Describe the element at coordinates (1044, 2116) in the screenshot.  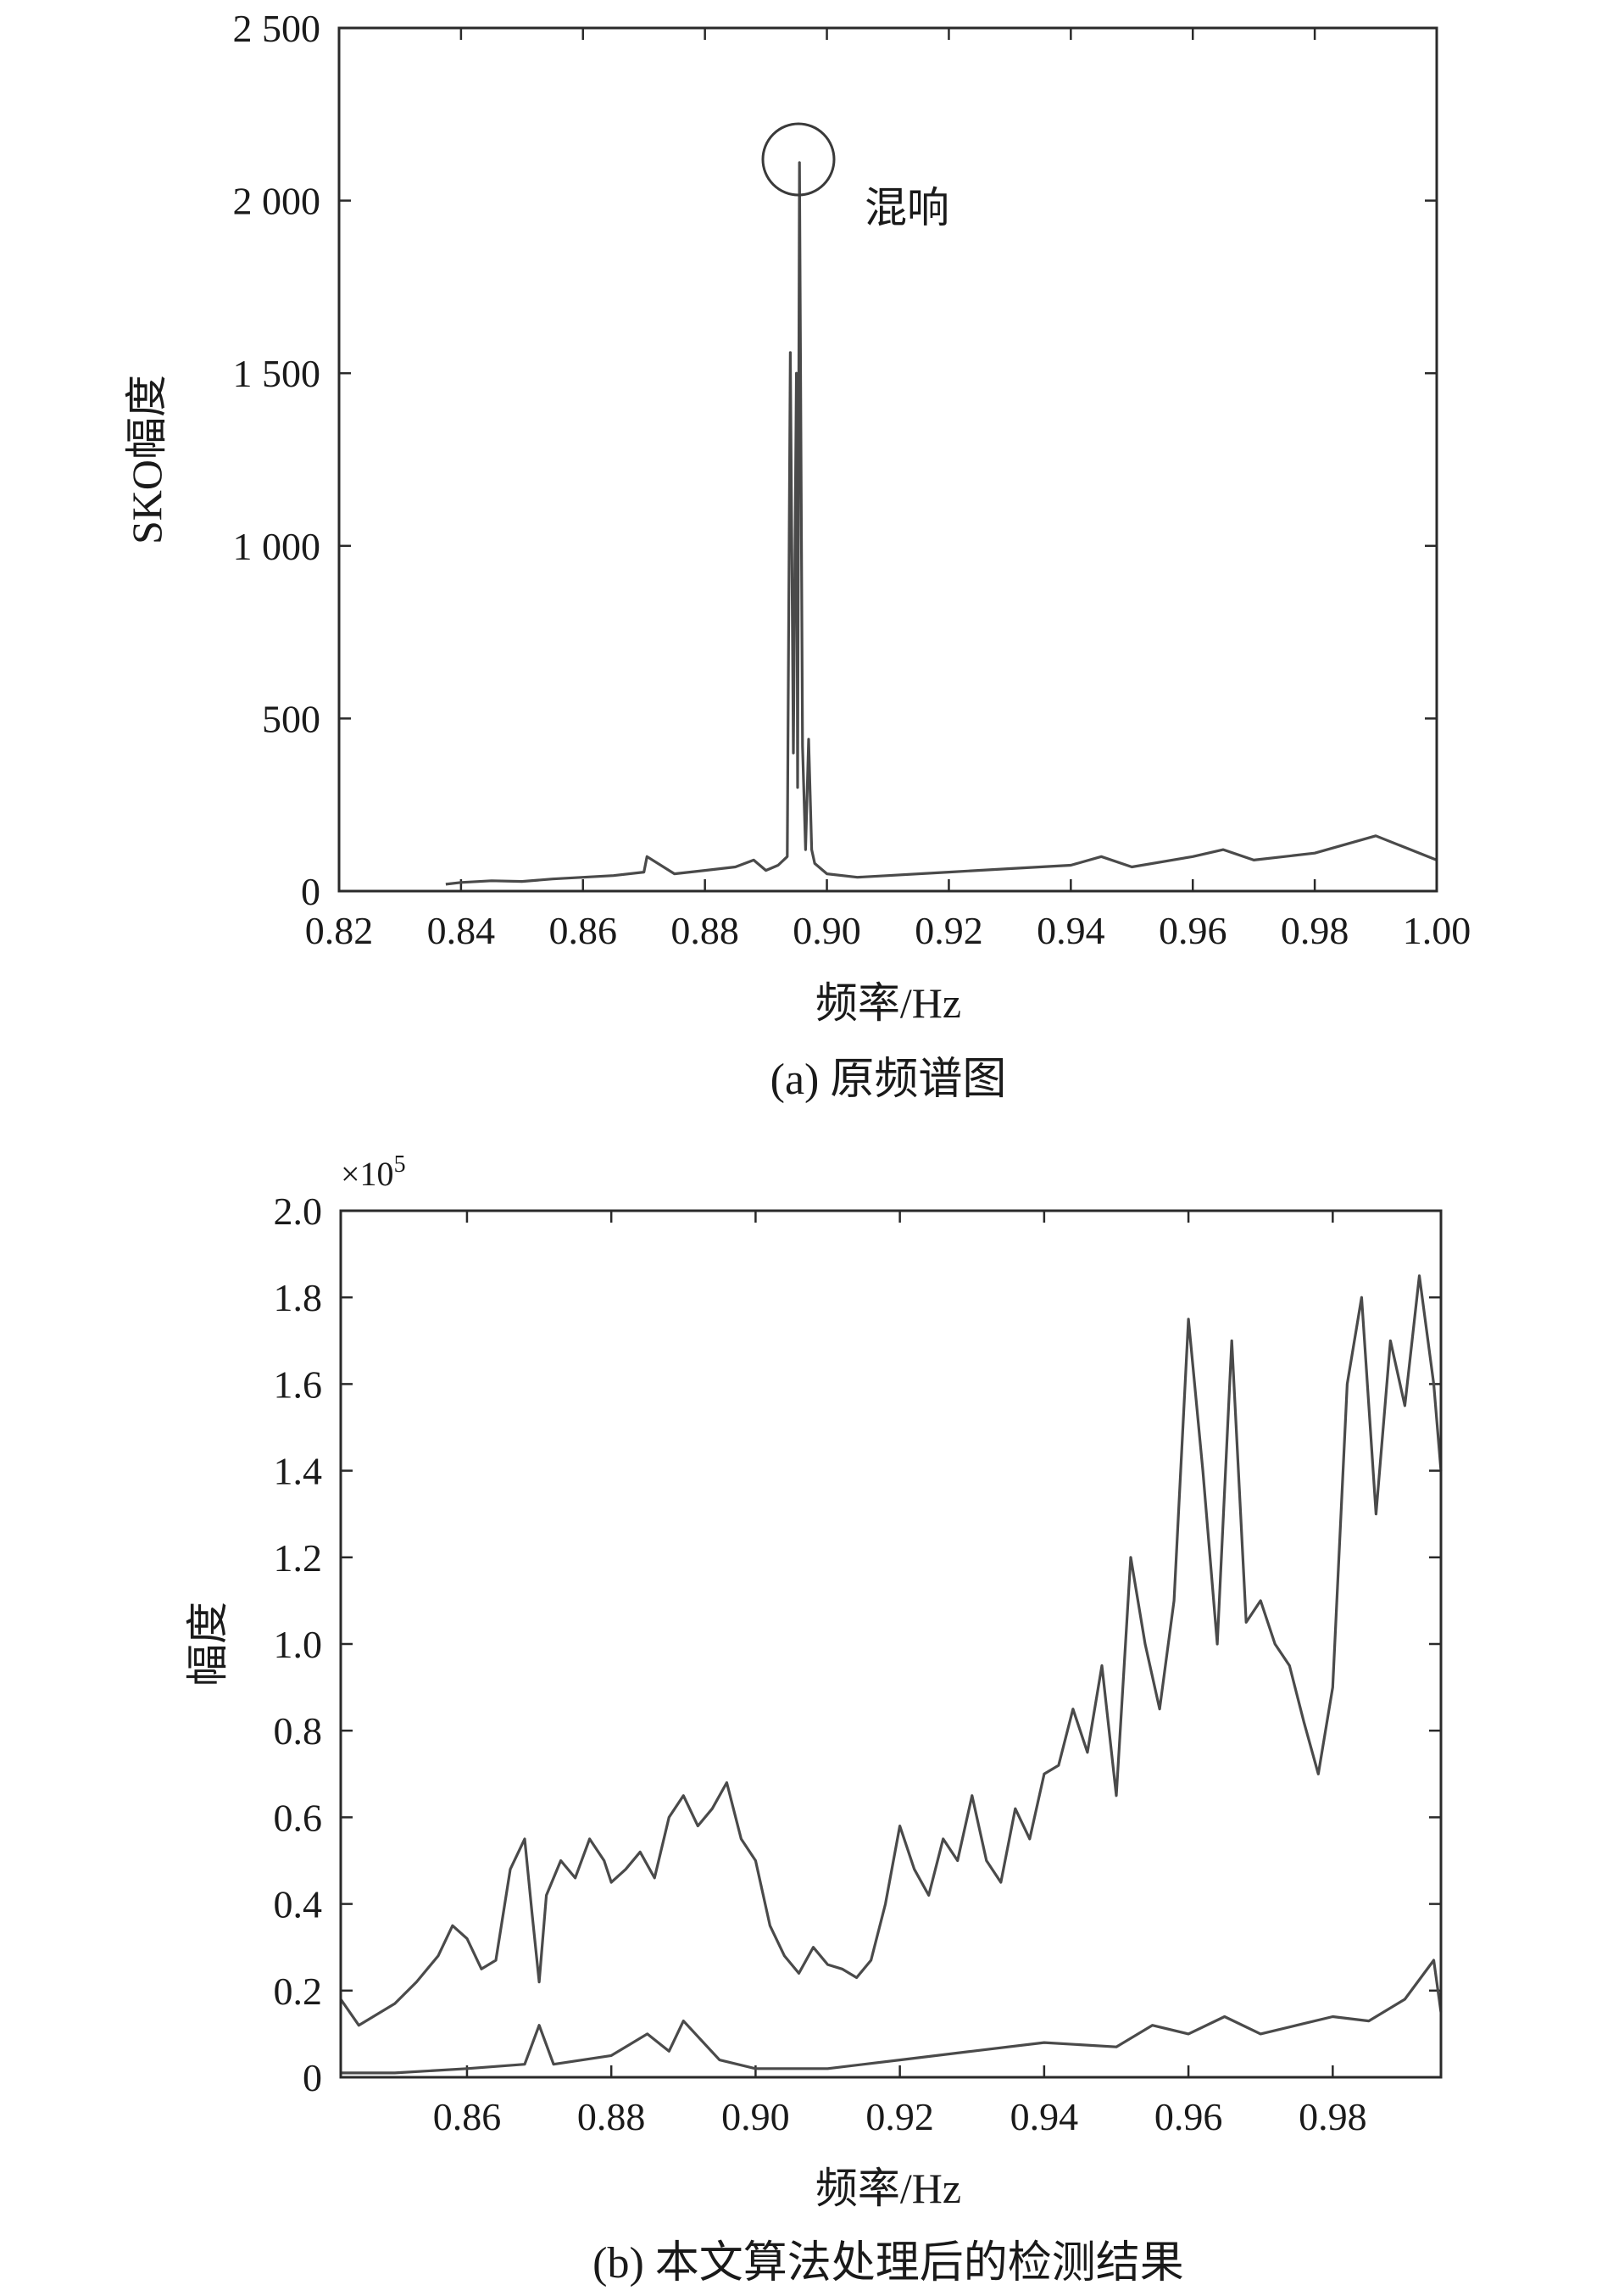
I see `panel-b-x-tick-label: 0.94` at that location.